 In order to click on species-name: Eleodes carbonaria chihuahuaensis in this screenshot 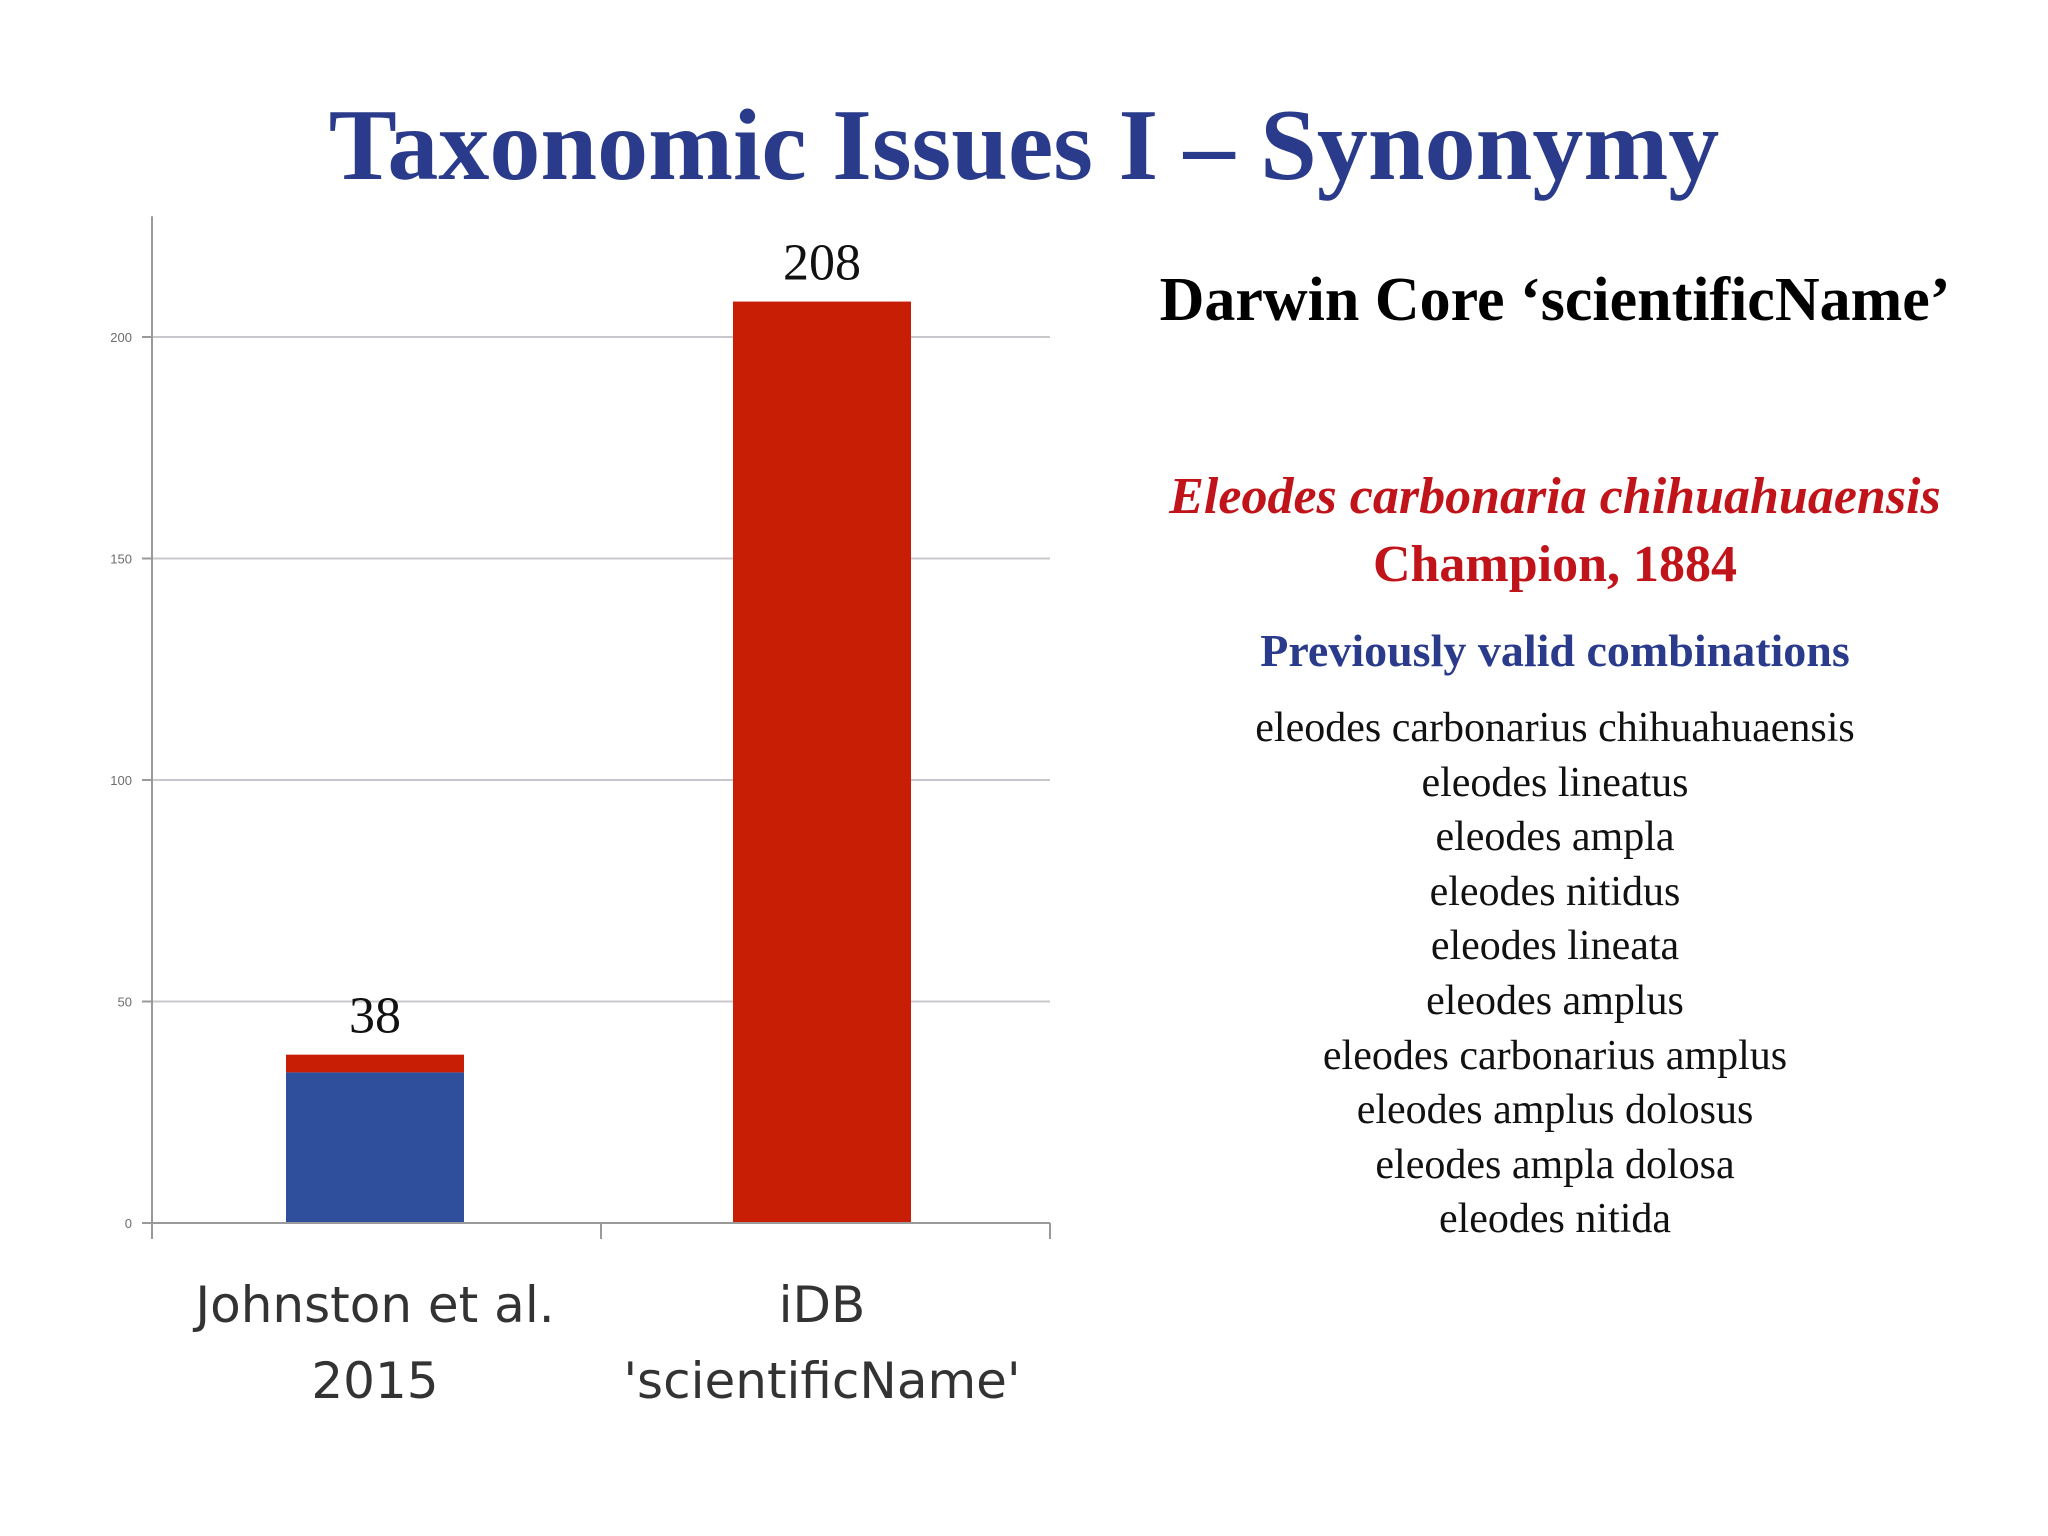, I will do `click(1555, 496)`.